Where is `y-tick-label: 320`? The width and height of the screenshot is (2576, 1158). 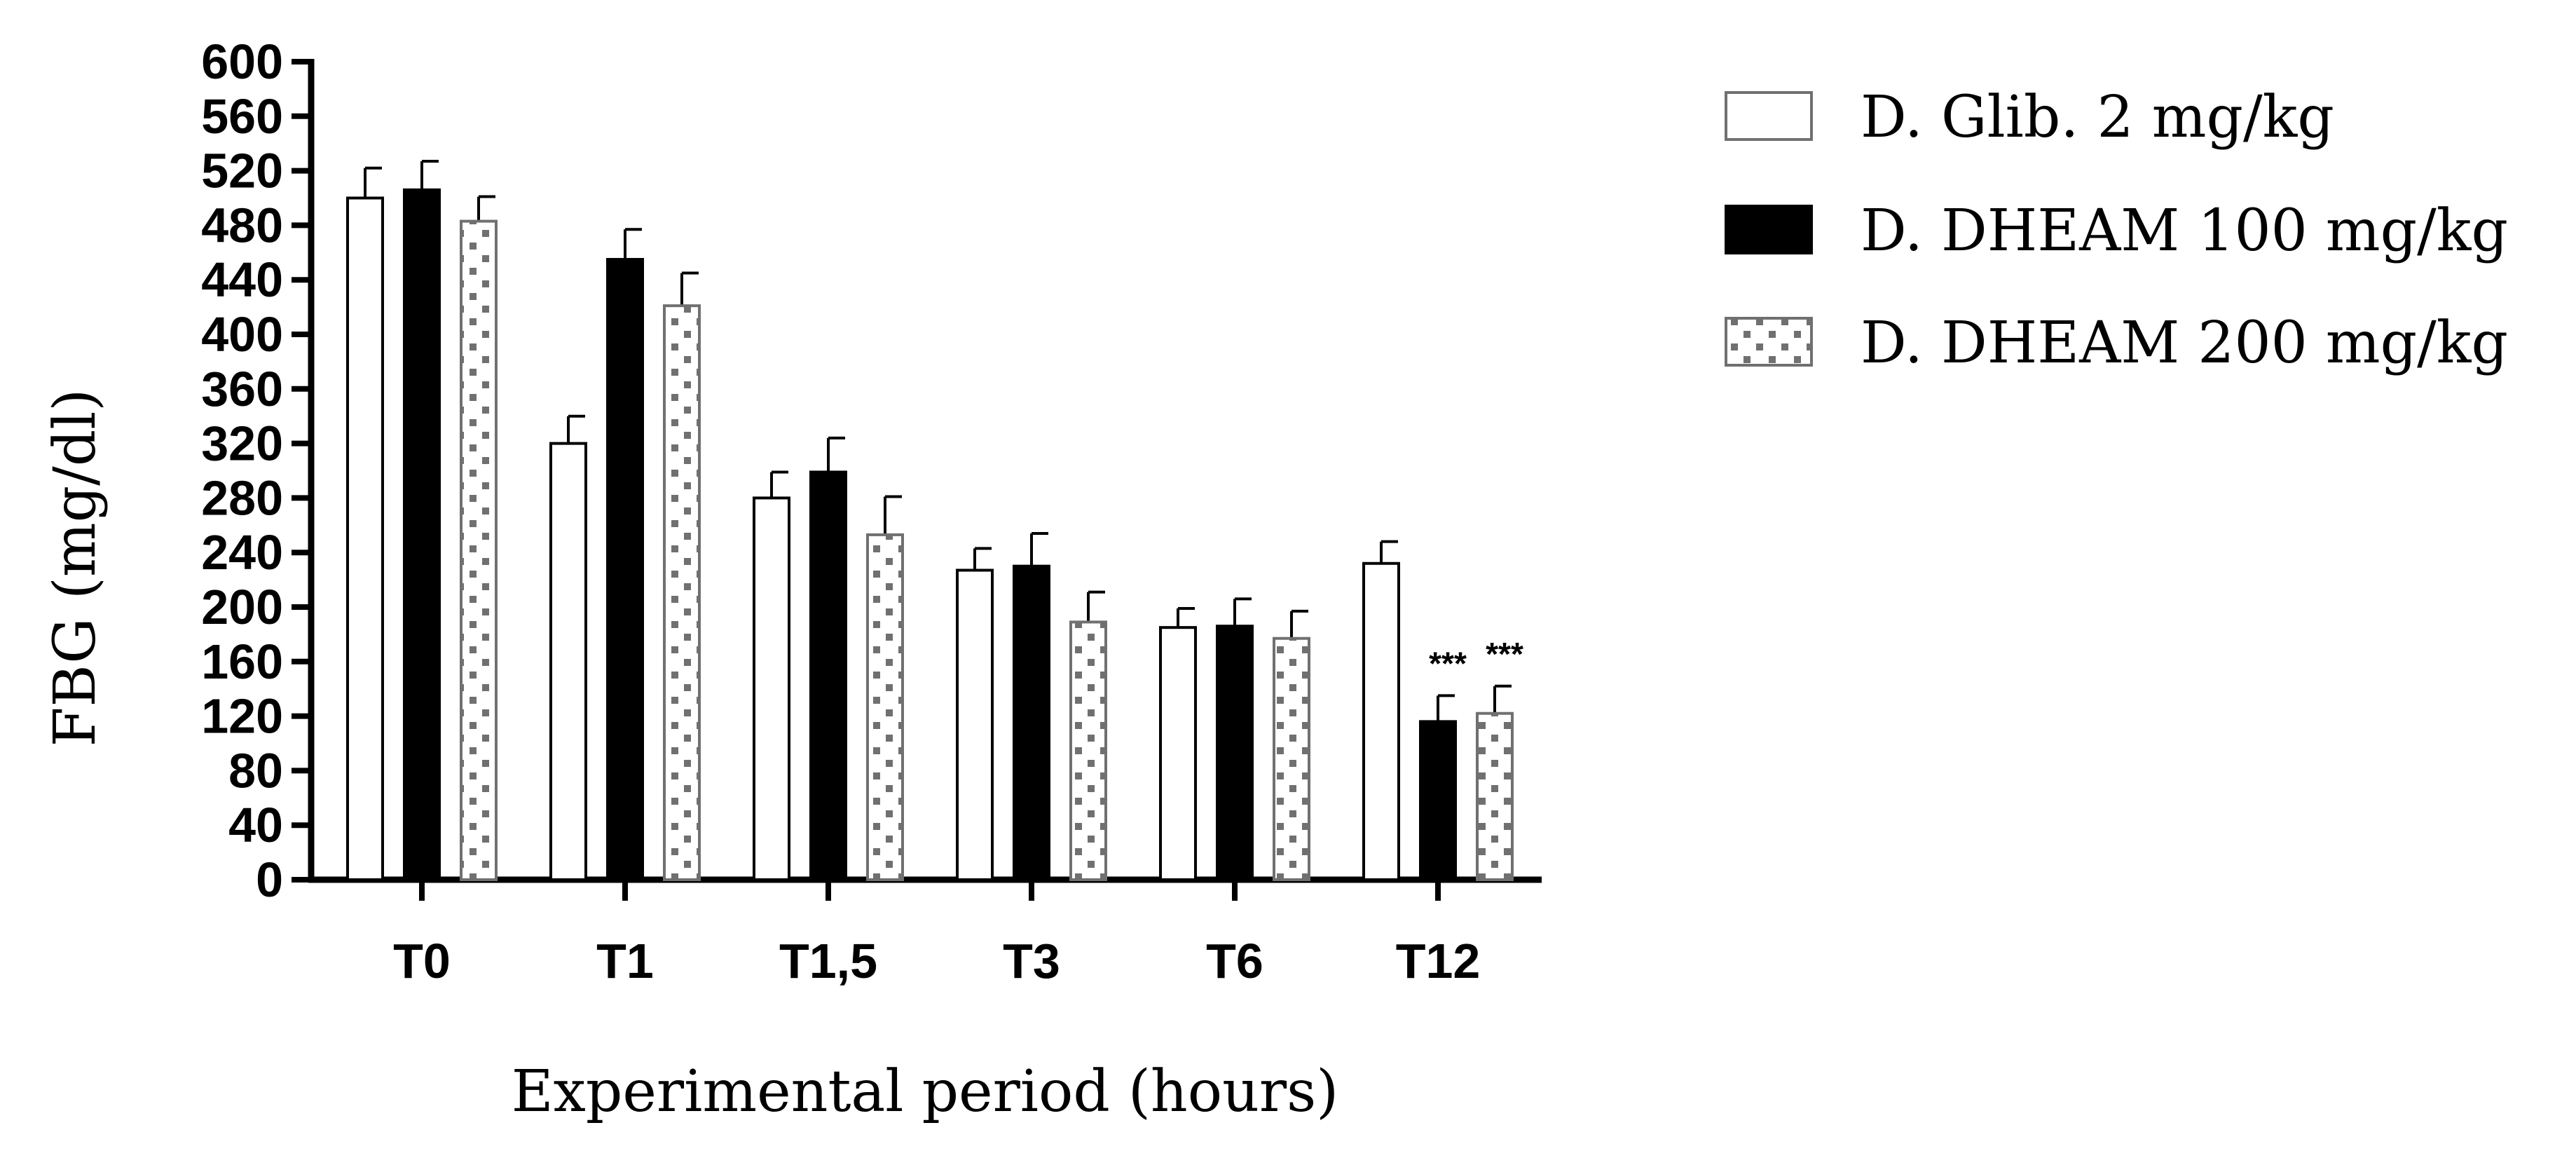 y-tick-label: 320 is located at coordinates (242, 443).